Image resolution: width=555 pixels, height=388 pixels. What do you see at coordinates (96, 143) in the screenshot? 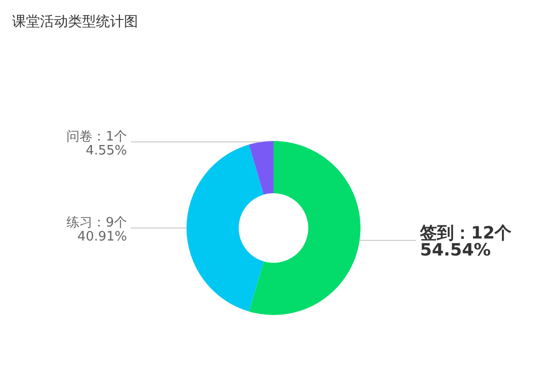
I see `slice-label: 问卷：1个 4.55%` at bounding box center [96, 143].